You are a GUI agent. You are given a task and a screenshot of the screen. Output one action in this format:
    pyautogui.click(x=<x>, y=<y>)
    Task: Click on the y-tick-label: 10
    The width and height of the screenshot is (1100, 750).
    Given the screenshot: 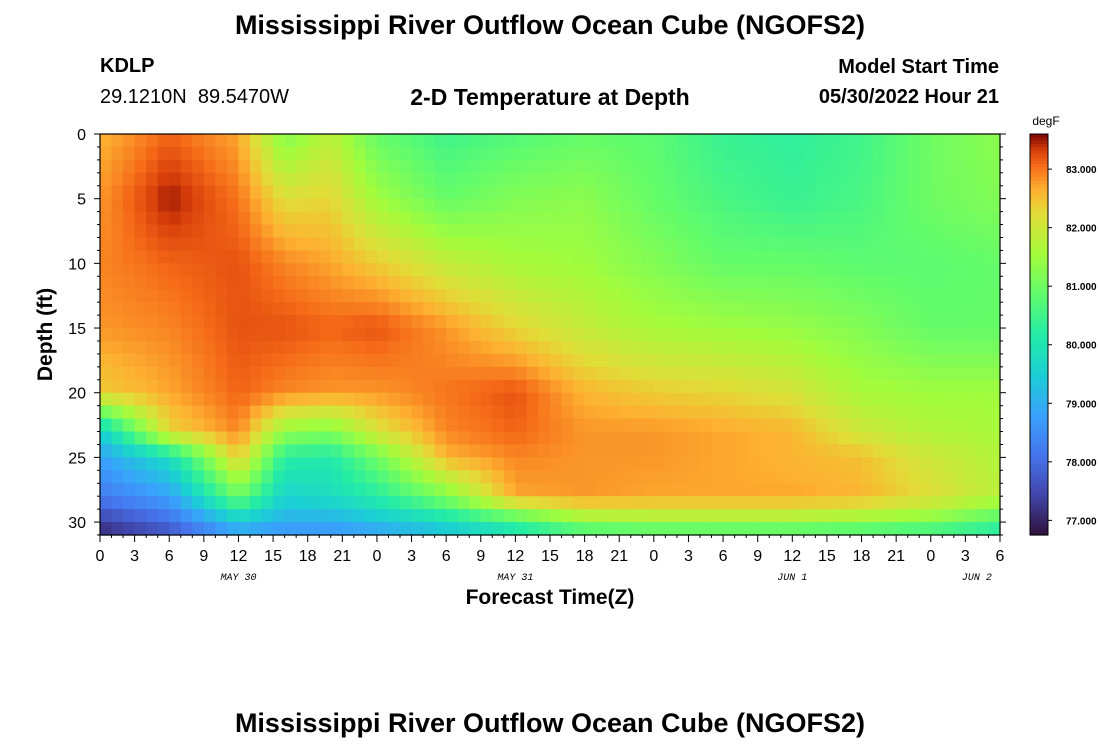 What is the action you would take?
    pyautogui.click(x=77, y=264)
    